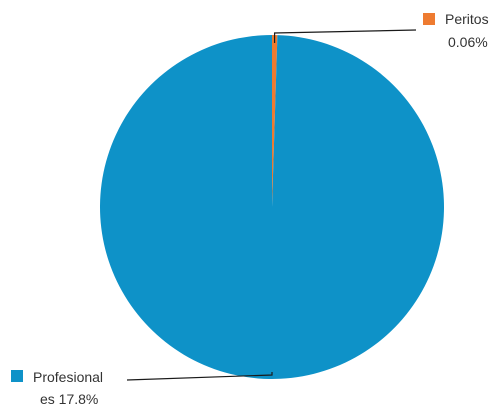 The width and height of the screenshot is (501, 407). What do you see at coordinates (17, 376) in the screenshot?
I see `legend-swatch-profesionales` at bounding box center [17, 376].